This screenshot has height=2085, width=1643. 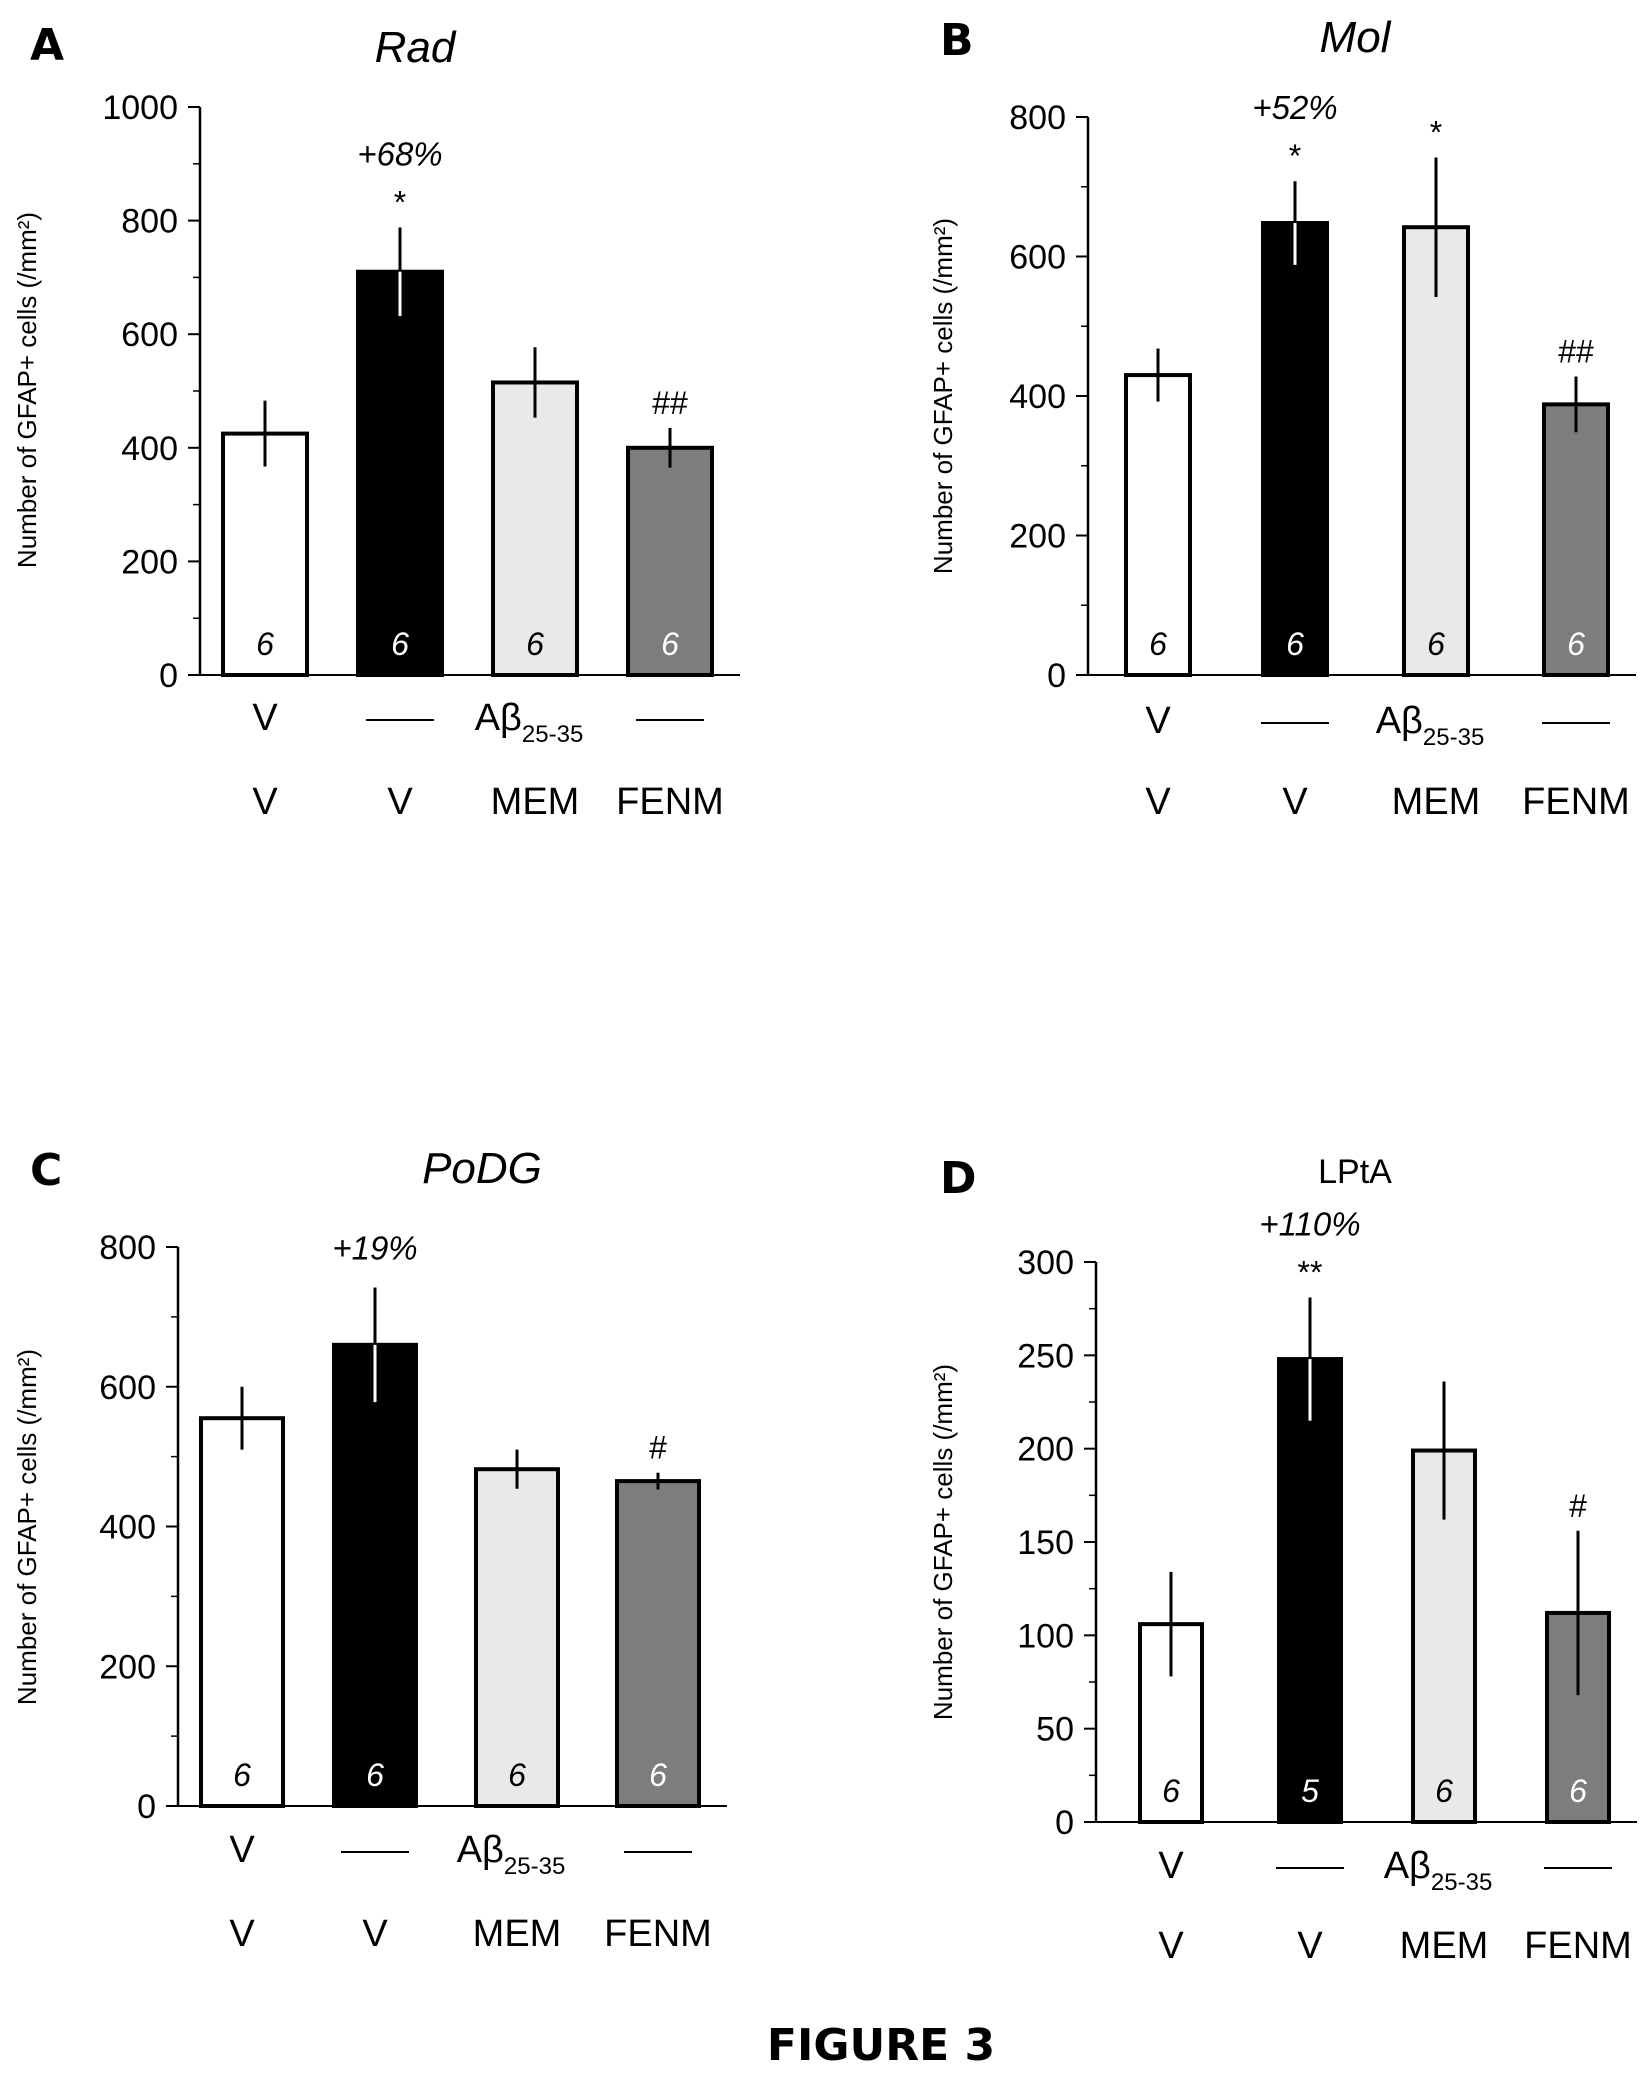 I want to click on y-tick-label: 50, so click(x=1055, y=1730).